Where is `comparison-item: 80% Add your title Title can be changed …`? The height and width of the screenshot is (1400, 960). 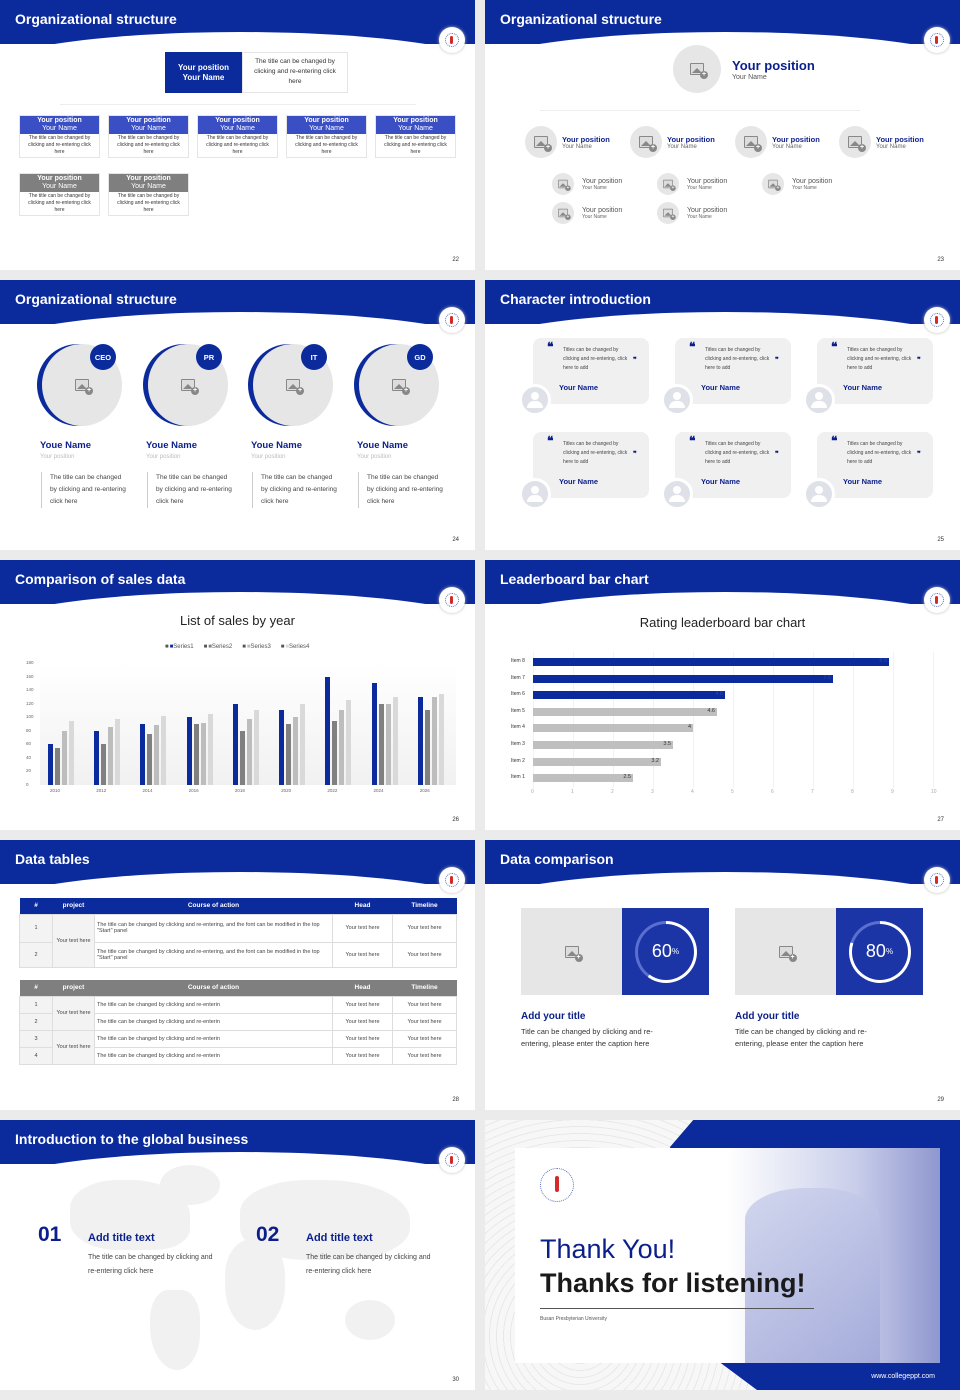
comparison-item: 80% Add your title Title can be changed … is located at coordinates (830, 983).